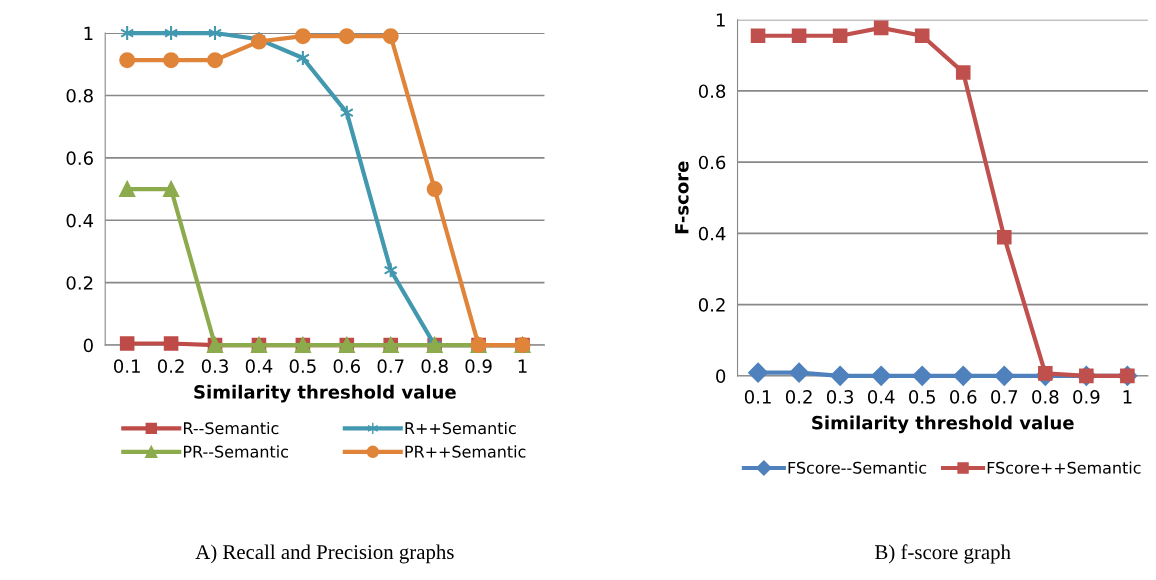 The width and height of the screenshot is (1156, 580). Describe the element at coordinates (1064, 467) in the screenshot. I see `legend-label: FScore++Semantic` at that location.